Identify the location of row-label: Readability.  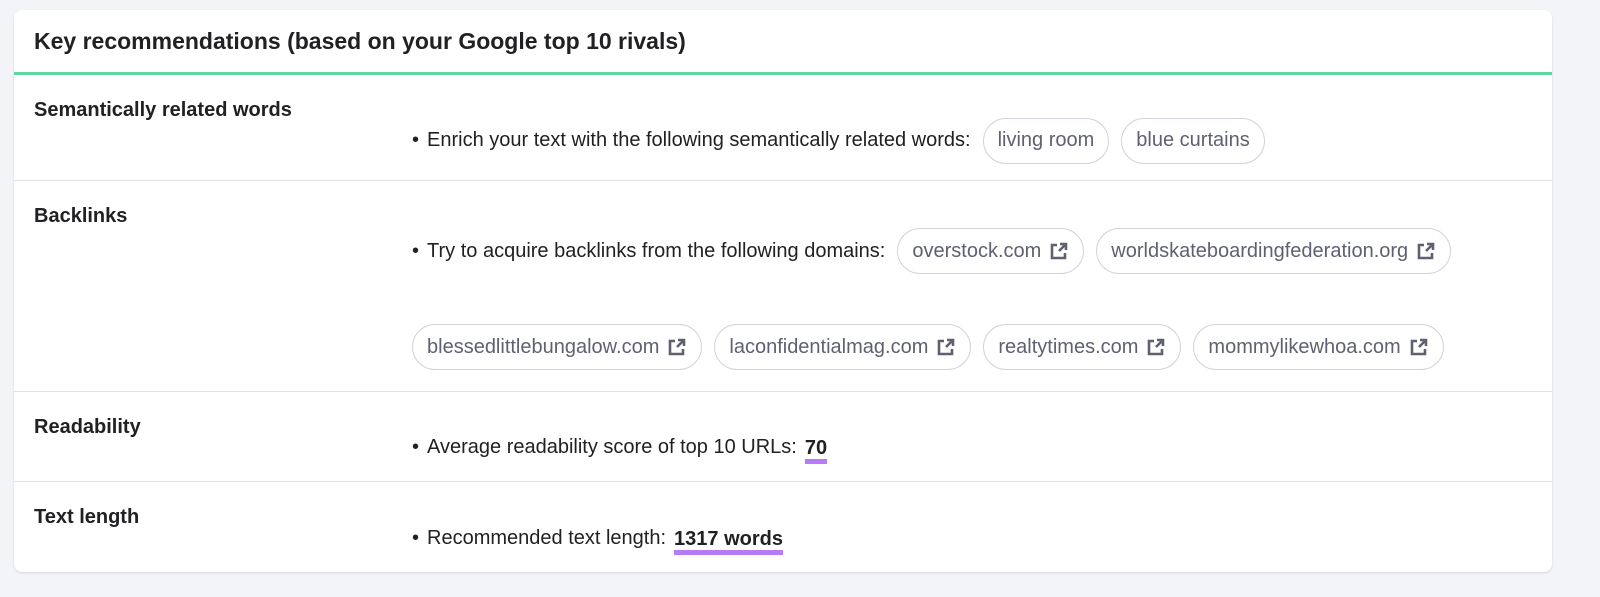
(87, 427).